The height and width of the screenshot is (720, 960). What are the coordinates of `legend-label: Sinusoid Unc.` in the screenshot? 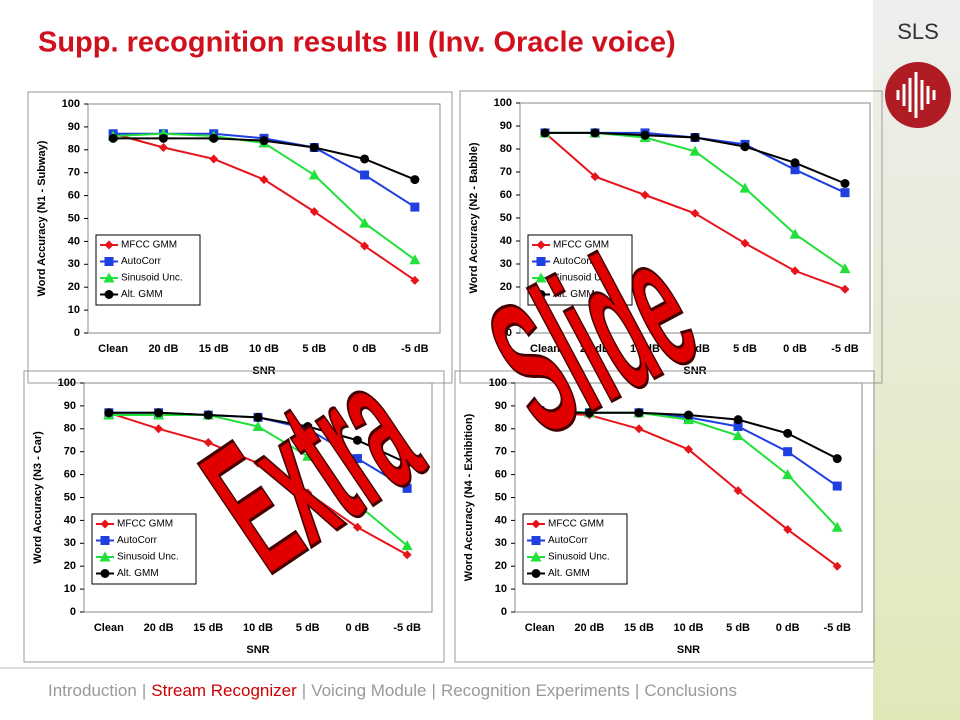 It's located at (148, 557).